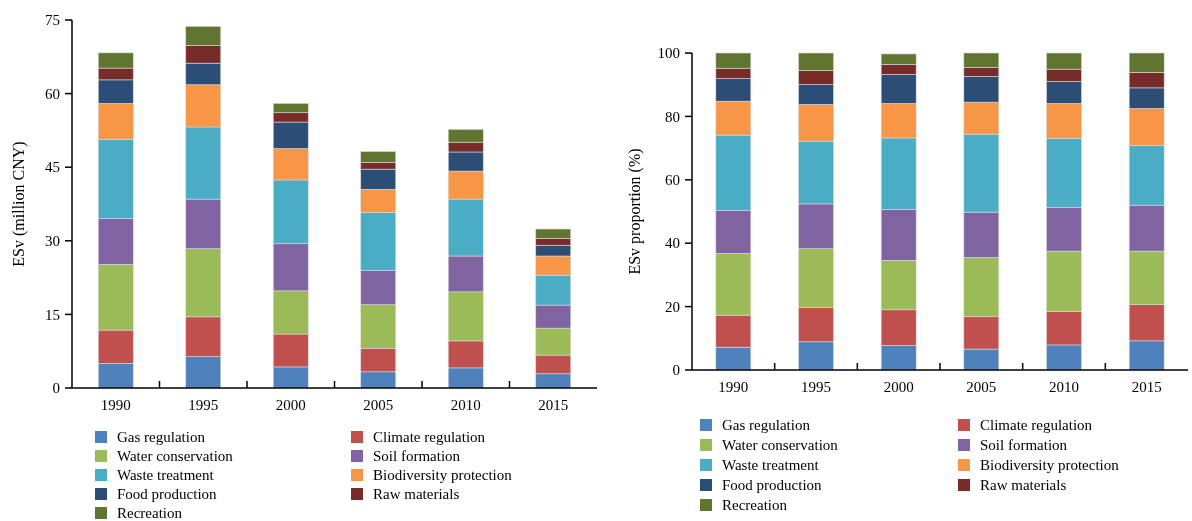  I want to click on y-axis-title: ESv (million CNY), so click(19, 204).